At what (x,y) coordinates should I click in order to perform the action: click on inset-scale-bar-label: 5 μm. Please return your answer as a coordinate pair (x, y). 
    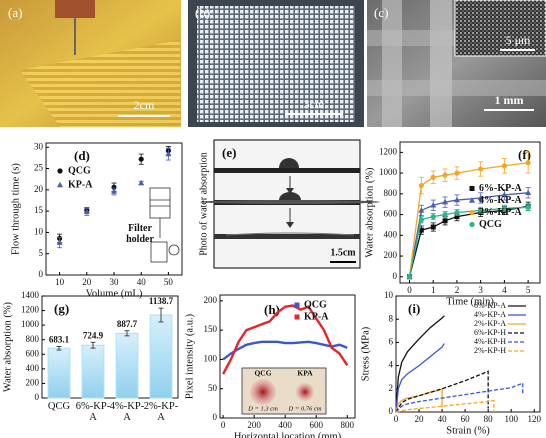
    Looking at the image, I should click on (518, 40).